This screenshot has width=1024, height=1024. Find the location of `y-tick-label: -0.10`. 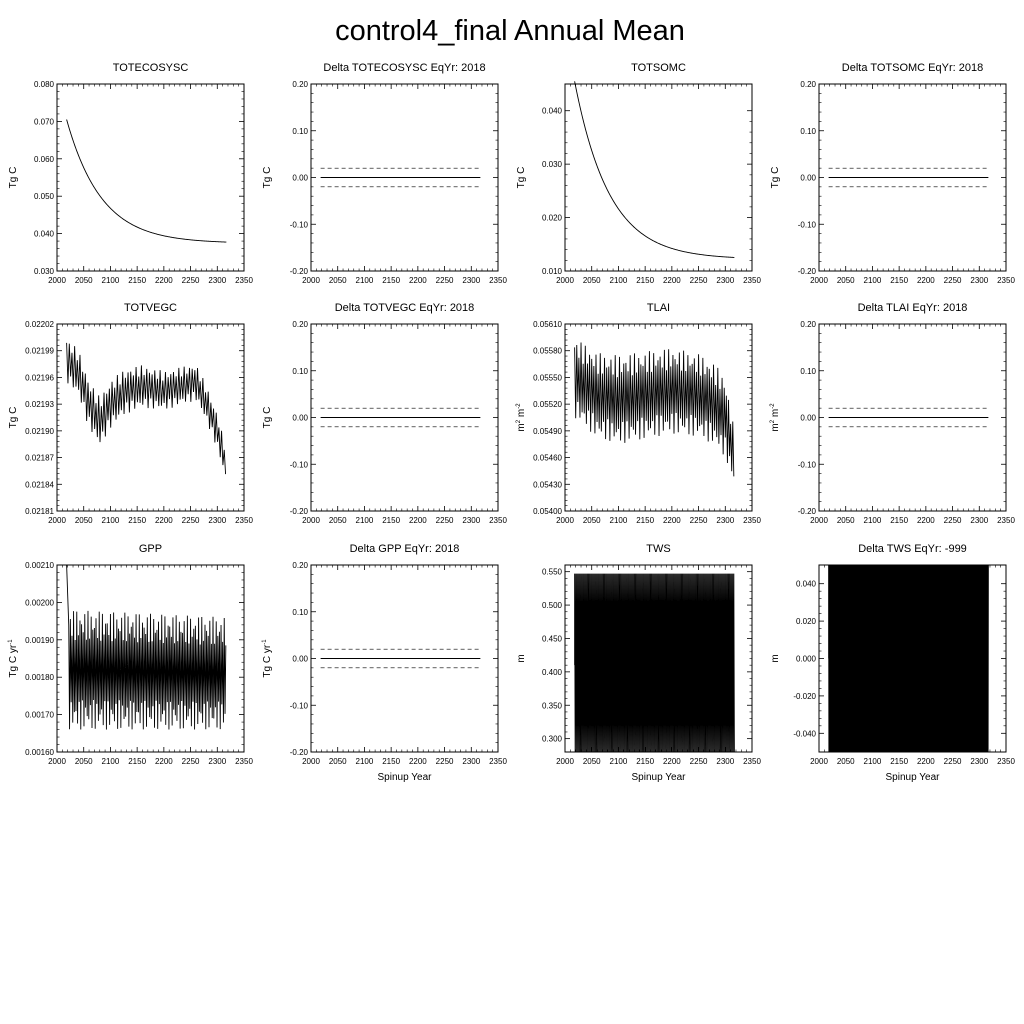

y-tick-label: -0.10 is located at coordinates (807, 224).